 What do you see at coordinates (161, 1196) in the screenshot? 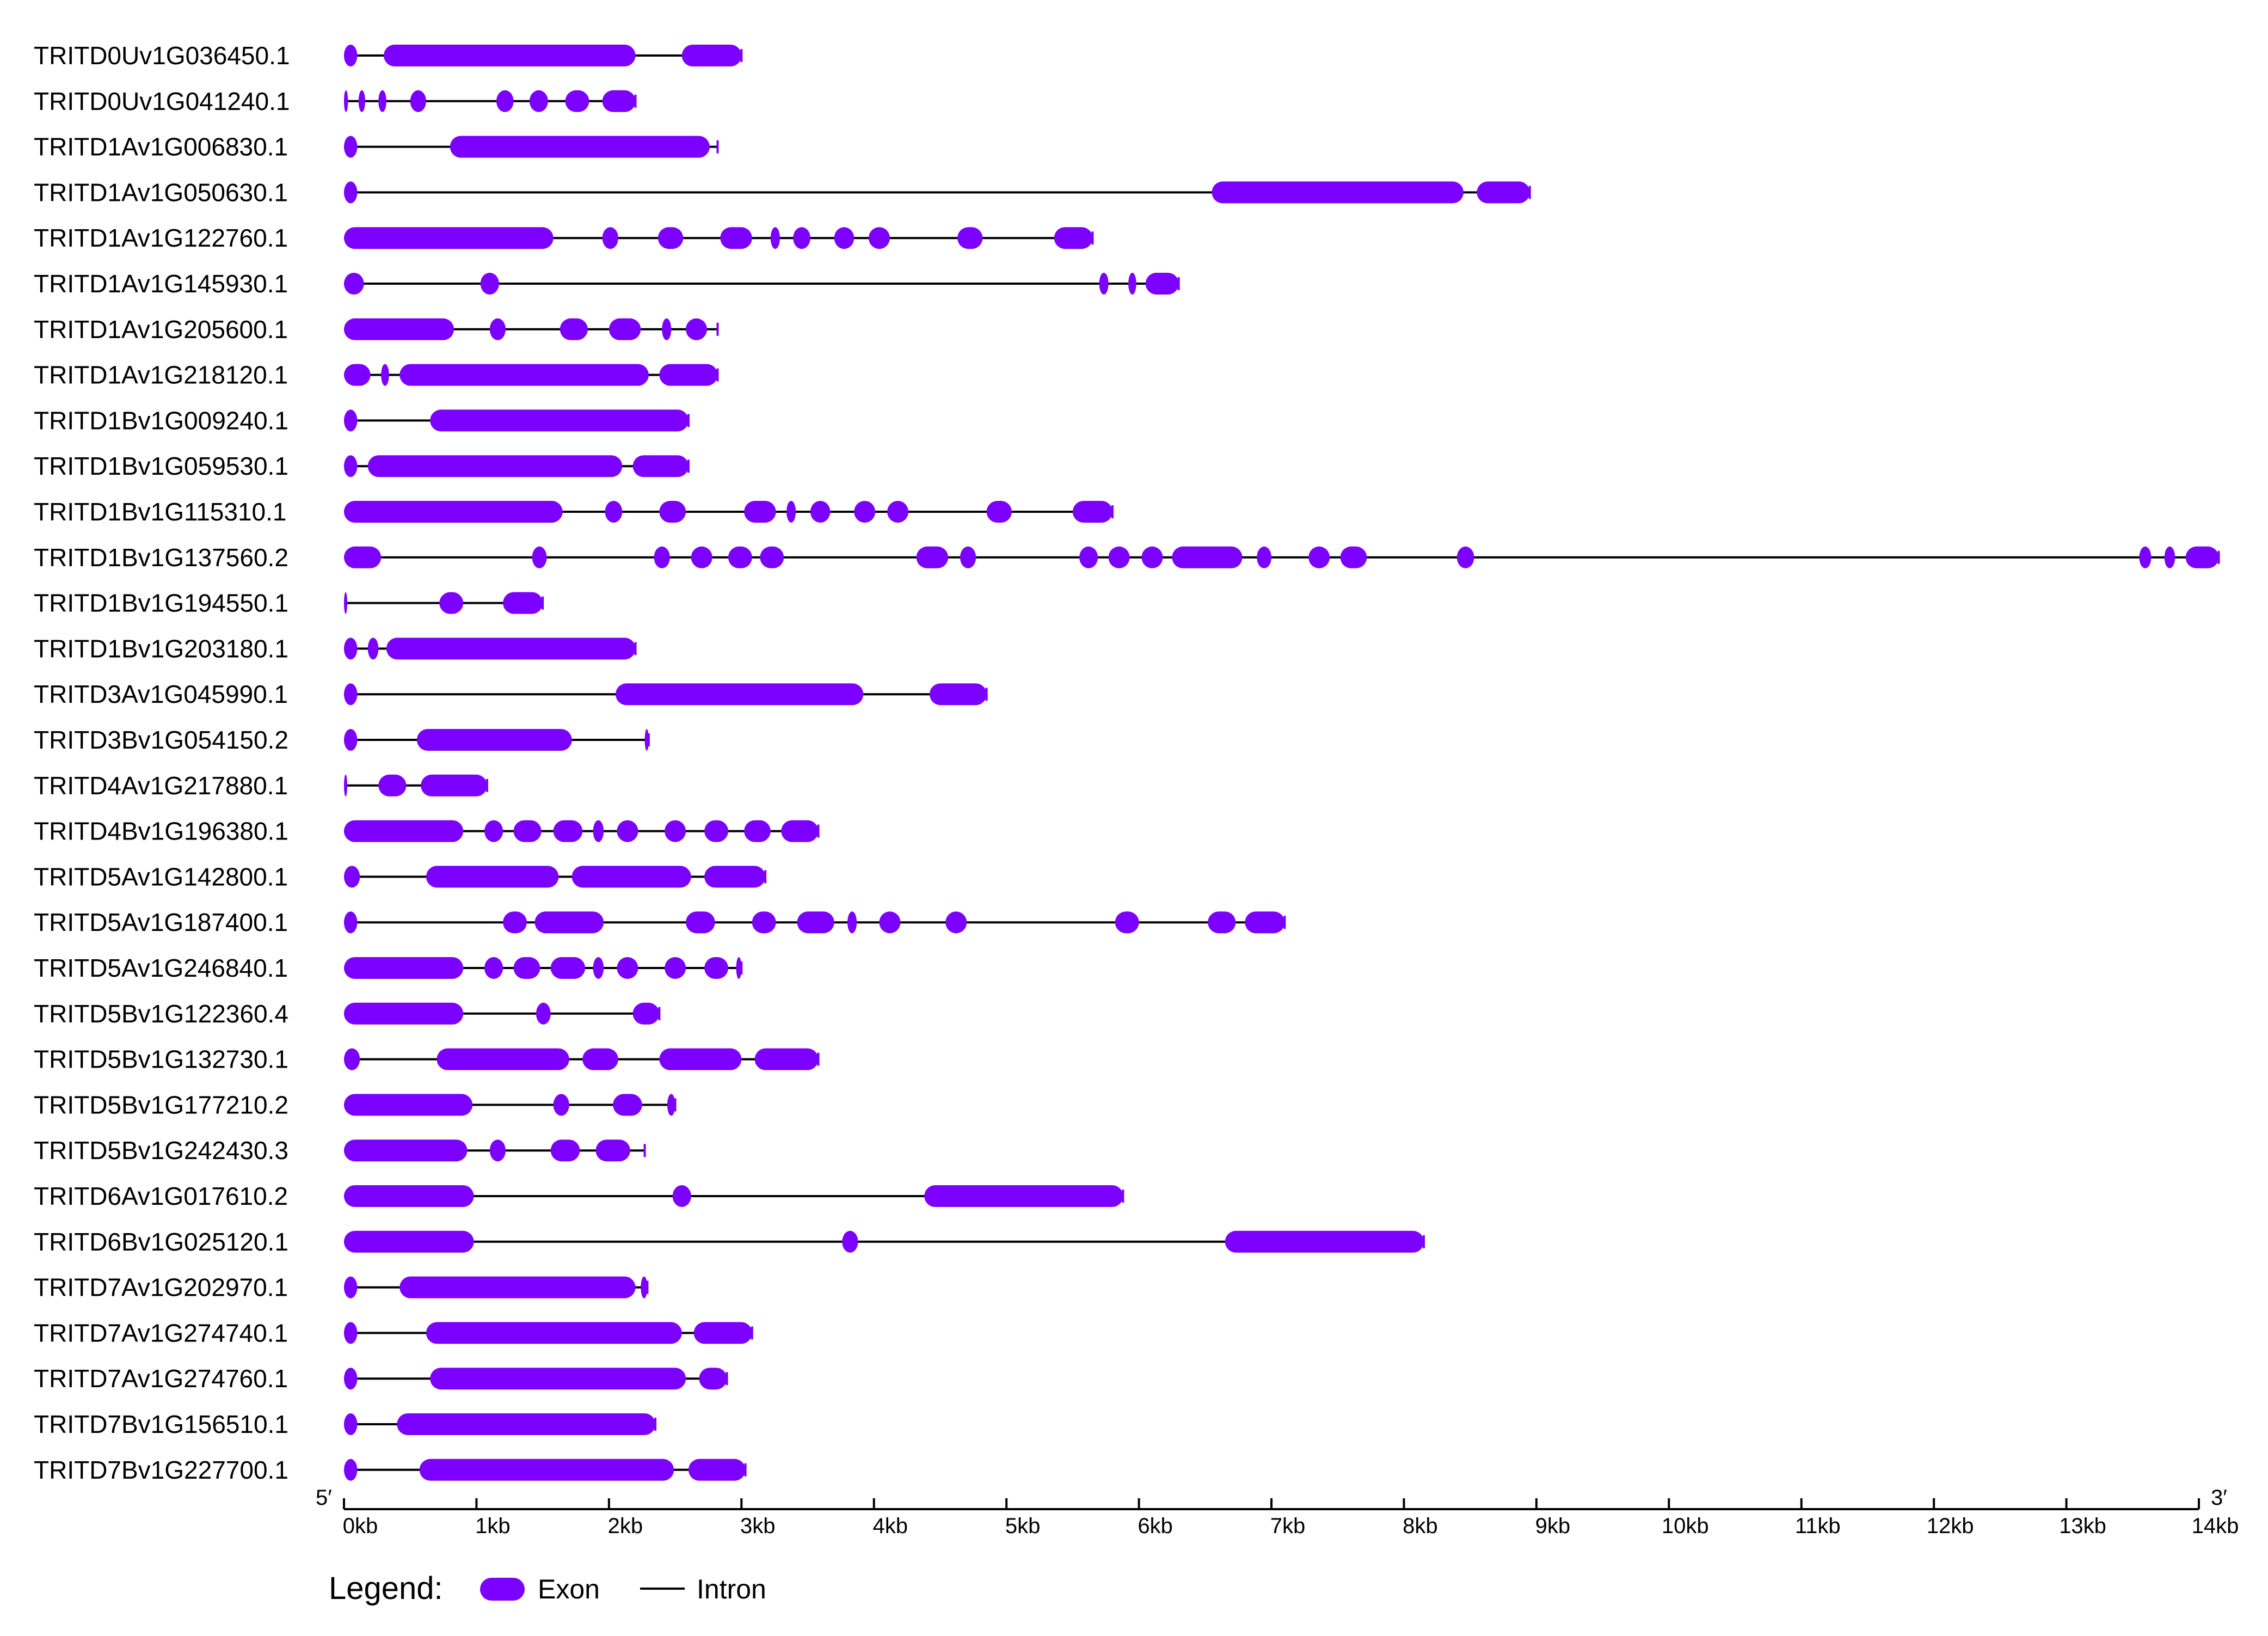
I see `gene-label: TRITD6Av1G017610.2` at bounding box center [161, 1196].